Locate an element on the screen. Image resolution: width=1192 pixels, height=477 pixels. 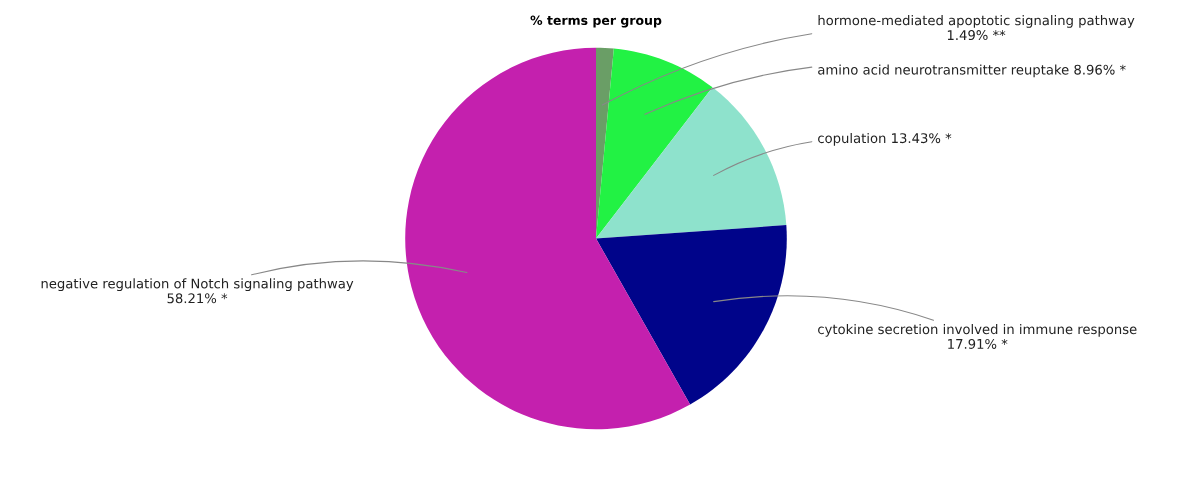
slice-label: hormone-mediated apoptotic signaling pathway is located at coordinates (976, 21).